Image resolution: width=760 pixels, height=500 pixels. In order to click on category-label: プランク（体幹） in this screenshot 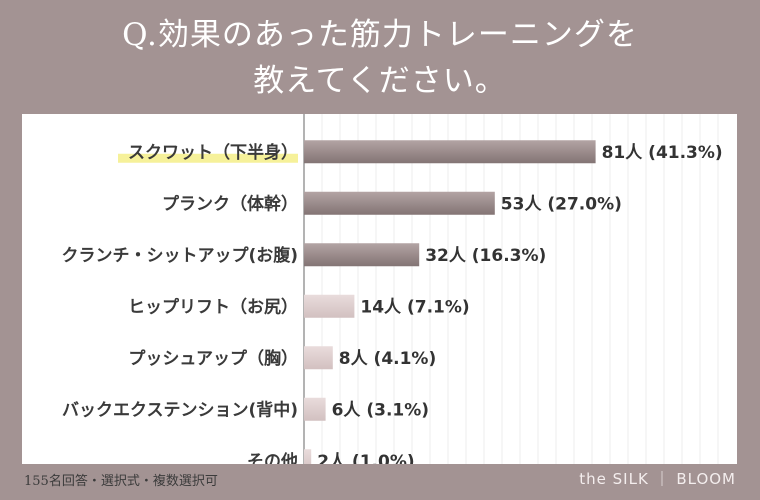, I will do `click(230, 203)`.